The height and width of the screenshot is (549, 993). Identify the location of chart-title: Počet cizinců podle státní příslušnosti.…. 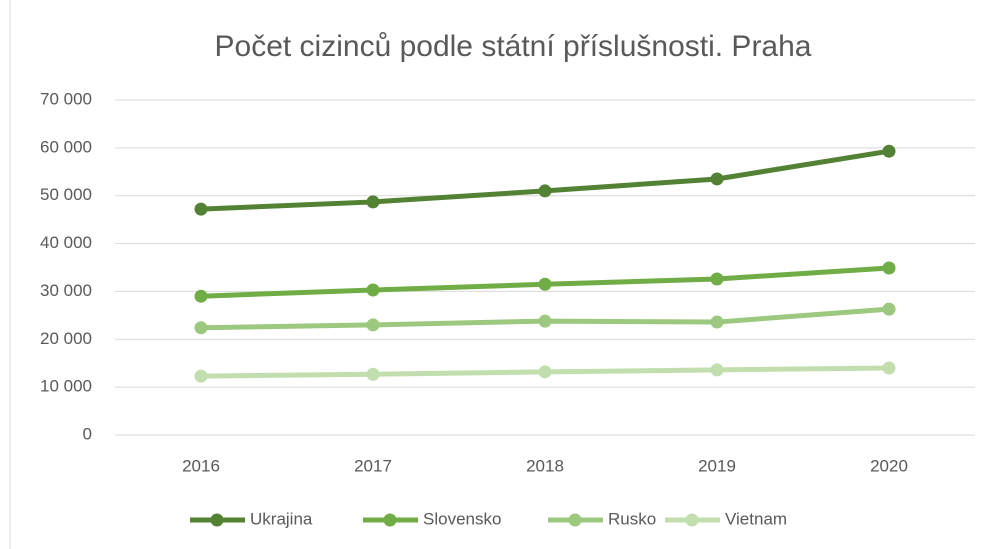
(513, 46).